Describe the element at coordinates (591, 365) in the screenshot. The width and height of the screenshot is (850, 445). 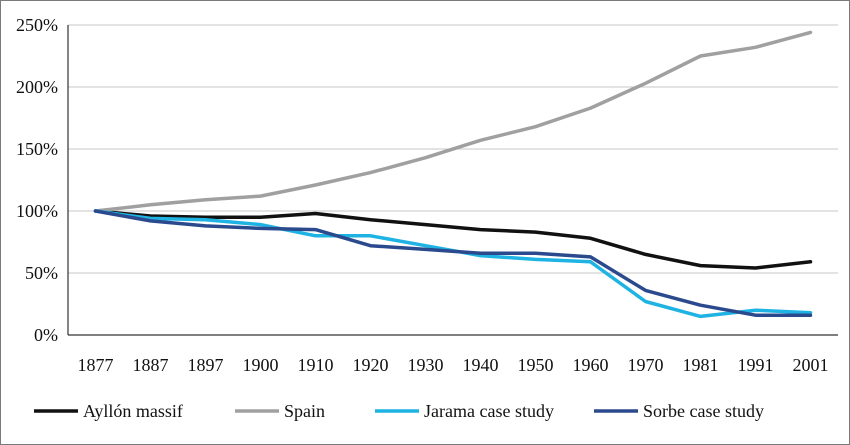
I see `x-tick-label: 1960` at that location.